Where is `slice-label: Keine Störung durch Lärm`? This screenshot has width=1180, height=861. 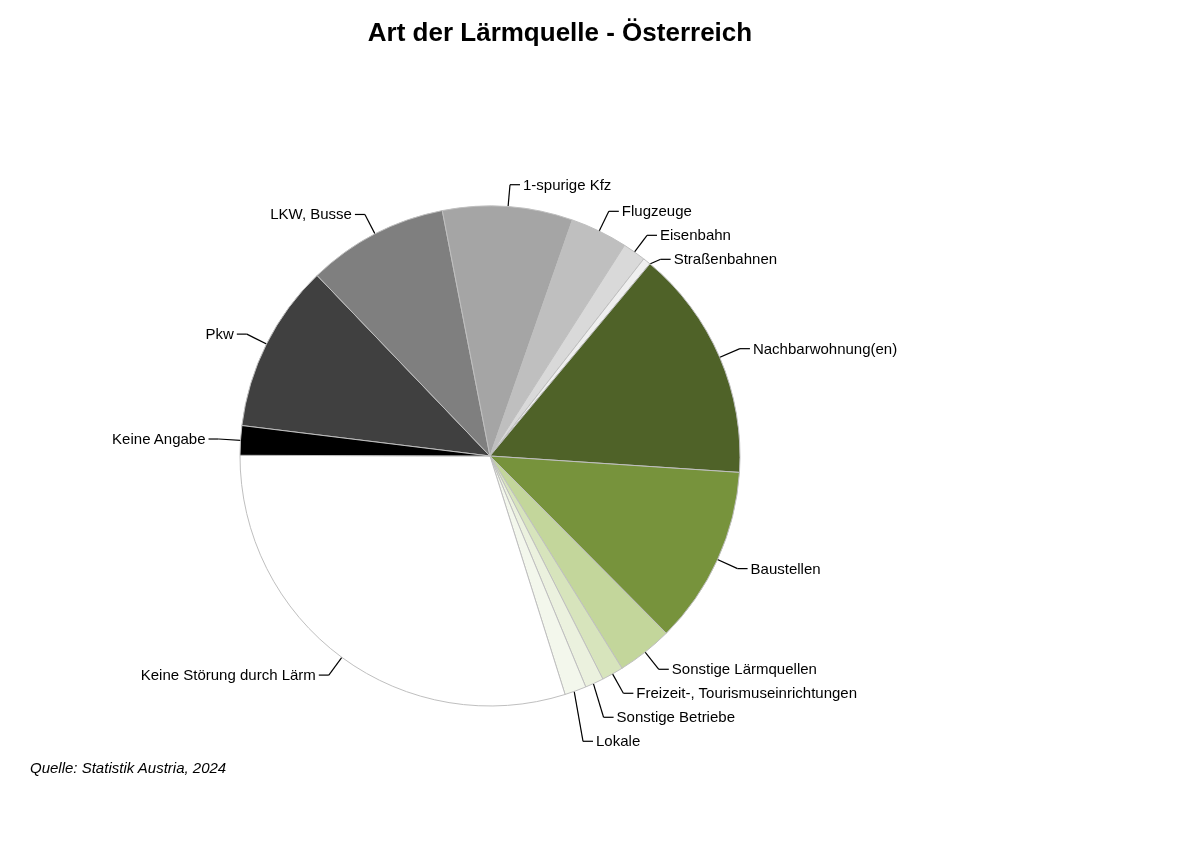
slice-label: Keine Störung durch Lärm is located at coordinates (228, 675).